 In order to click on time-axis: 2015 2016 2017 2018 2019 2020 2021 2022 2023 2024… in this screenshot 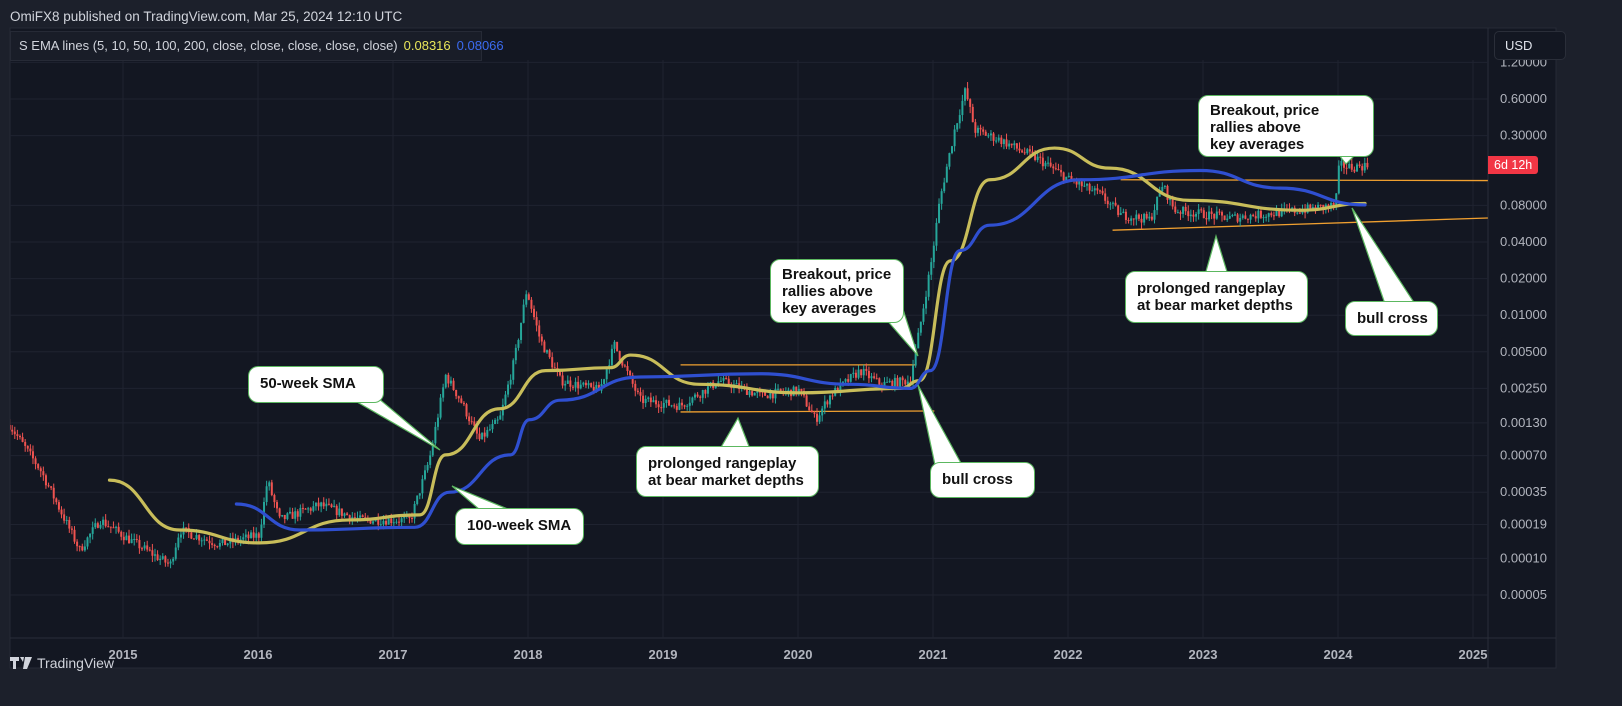, I will do `click(798, 654)`.